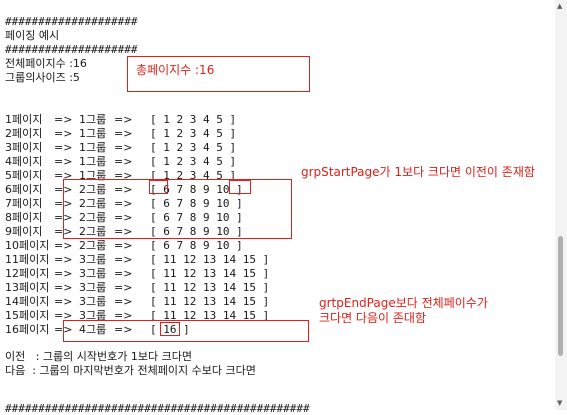  What do you see at coordinates (93, 119) in the screenshot?
I see `row-1-group: 1그룹` at bounding box center [93, 119].